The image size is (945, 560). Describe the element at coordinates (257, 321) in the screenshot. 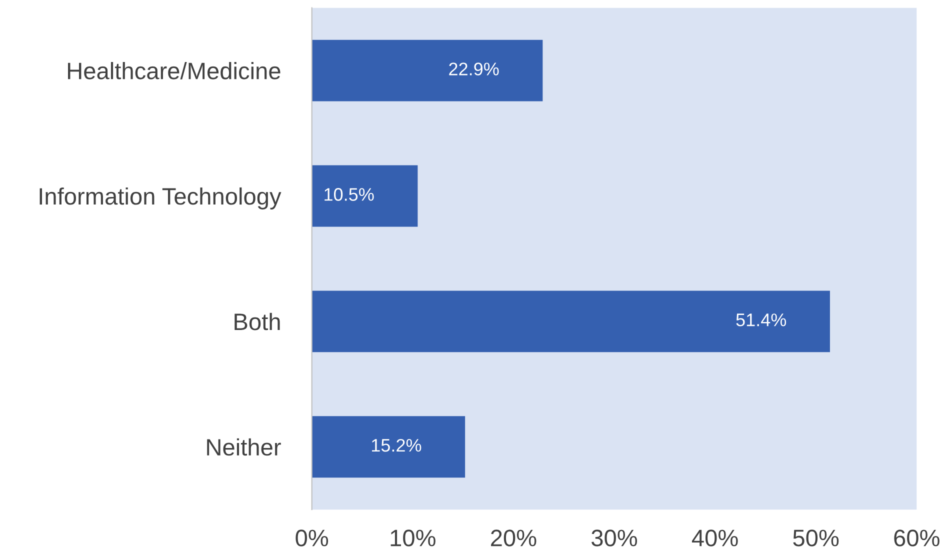

I see `y-tick-label: Both` at that location.